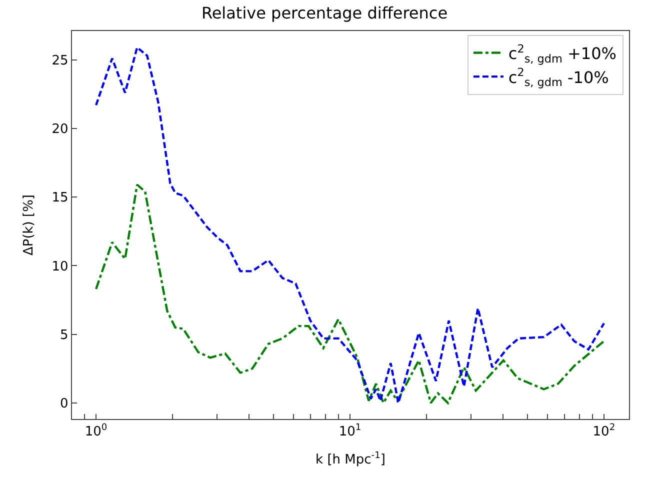  Describe the element at coordinates (562, 54) in the screenshot. I see `legend-label: c$^{2}$$_{s, gdm}$ +10%` at that location.